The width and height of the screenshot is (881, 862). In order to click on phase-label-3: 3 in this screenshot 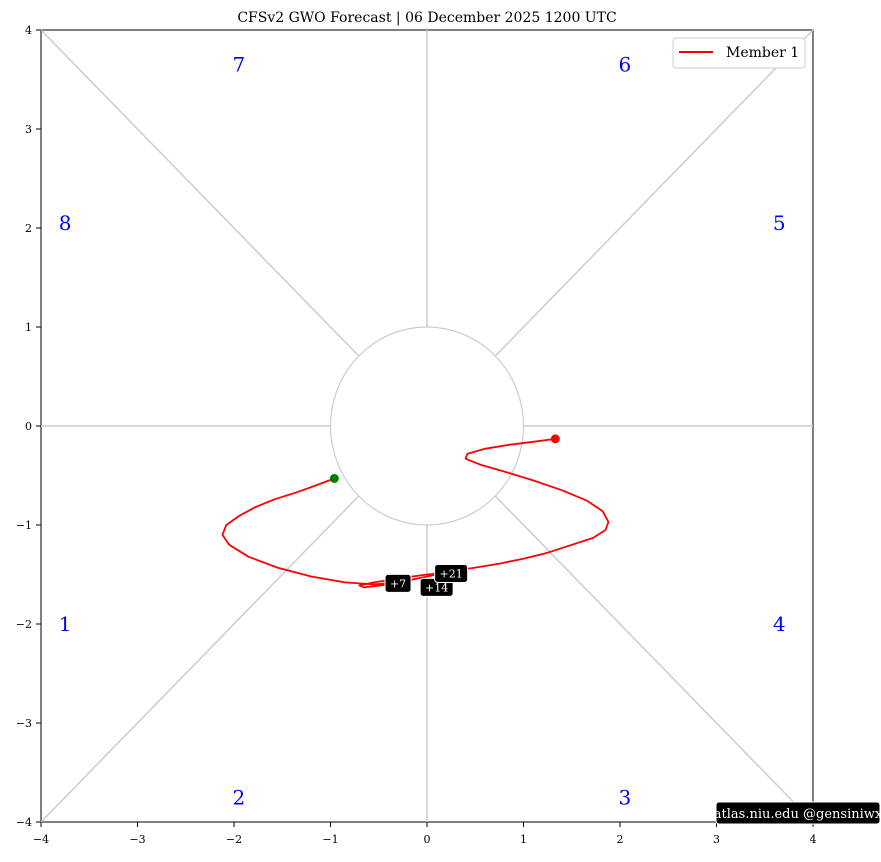, I will do `click(624, 797)`.